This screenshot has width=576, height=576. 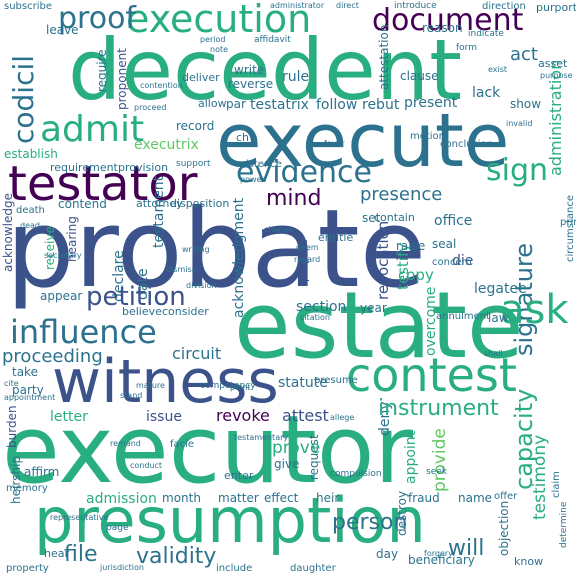 I want to click on word-raise: raise, so click(x=411, y=246).